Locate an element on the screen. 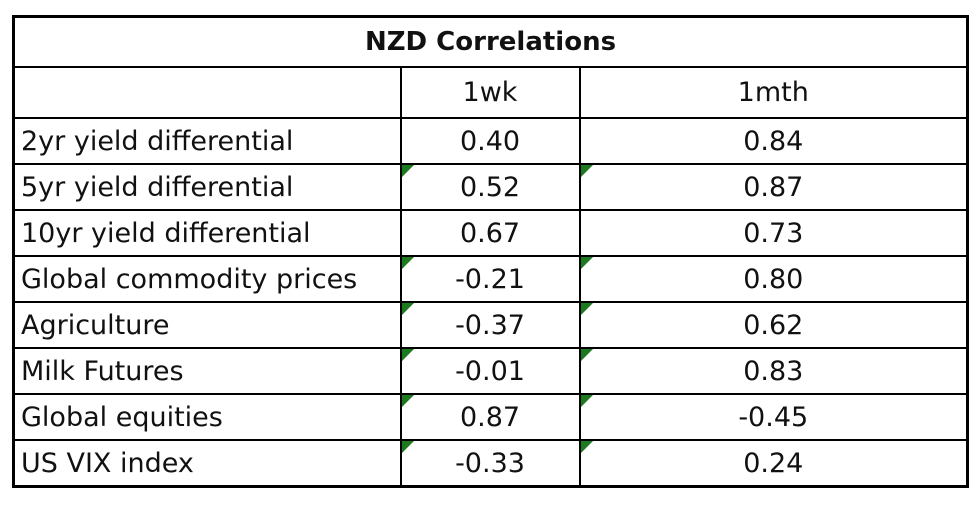 This screenshot has height=509, width=980. header-label-cell is located at coordinates (207, 92).